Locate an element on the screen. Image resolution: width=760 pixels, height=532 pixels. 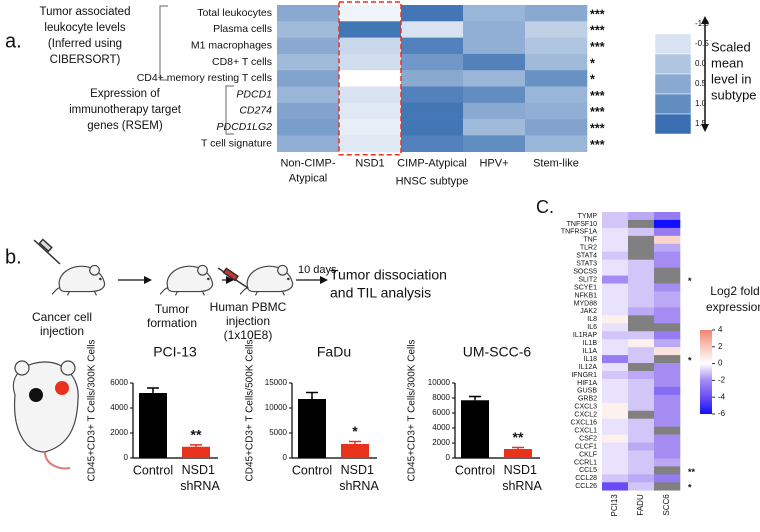
column-label: Non-CIMP-Atypical is located at coordinates (307, 171).